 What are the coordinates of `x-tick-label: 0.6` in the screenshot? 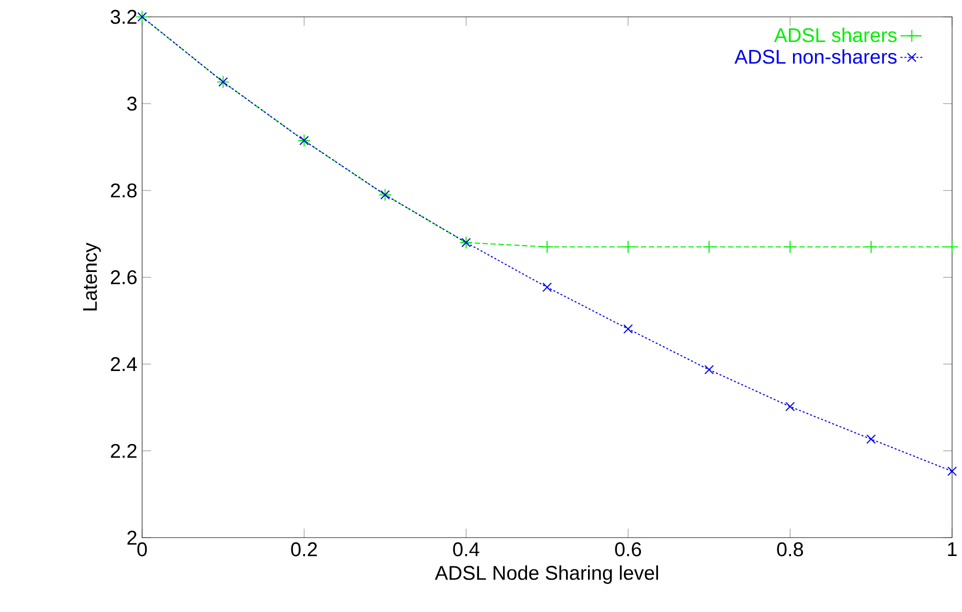 It's located at (628, 549).